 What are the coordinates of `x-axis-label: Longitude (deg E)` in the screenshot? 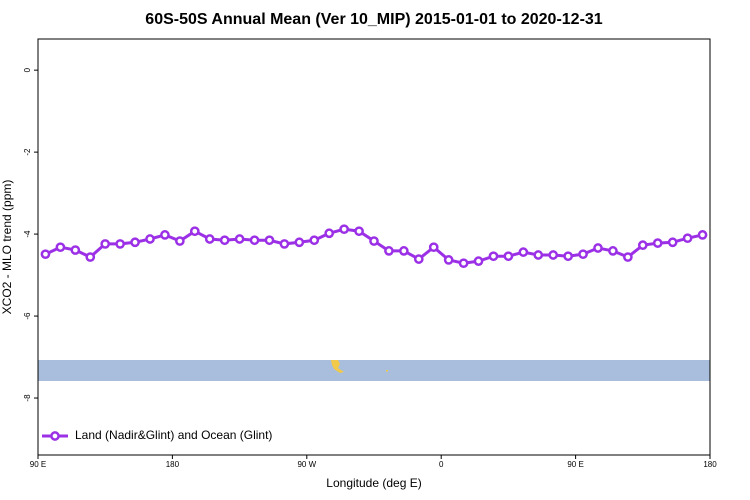 It's located at (373, 483).